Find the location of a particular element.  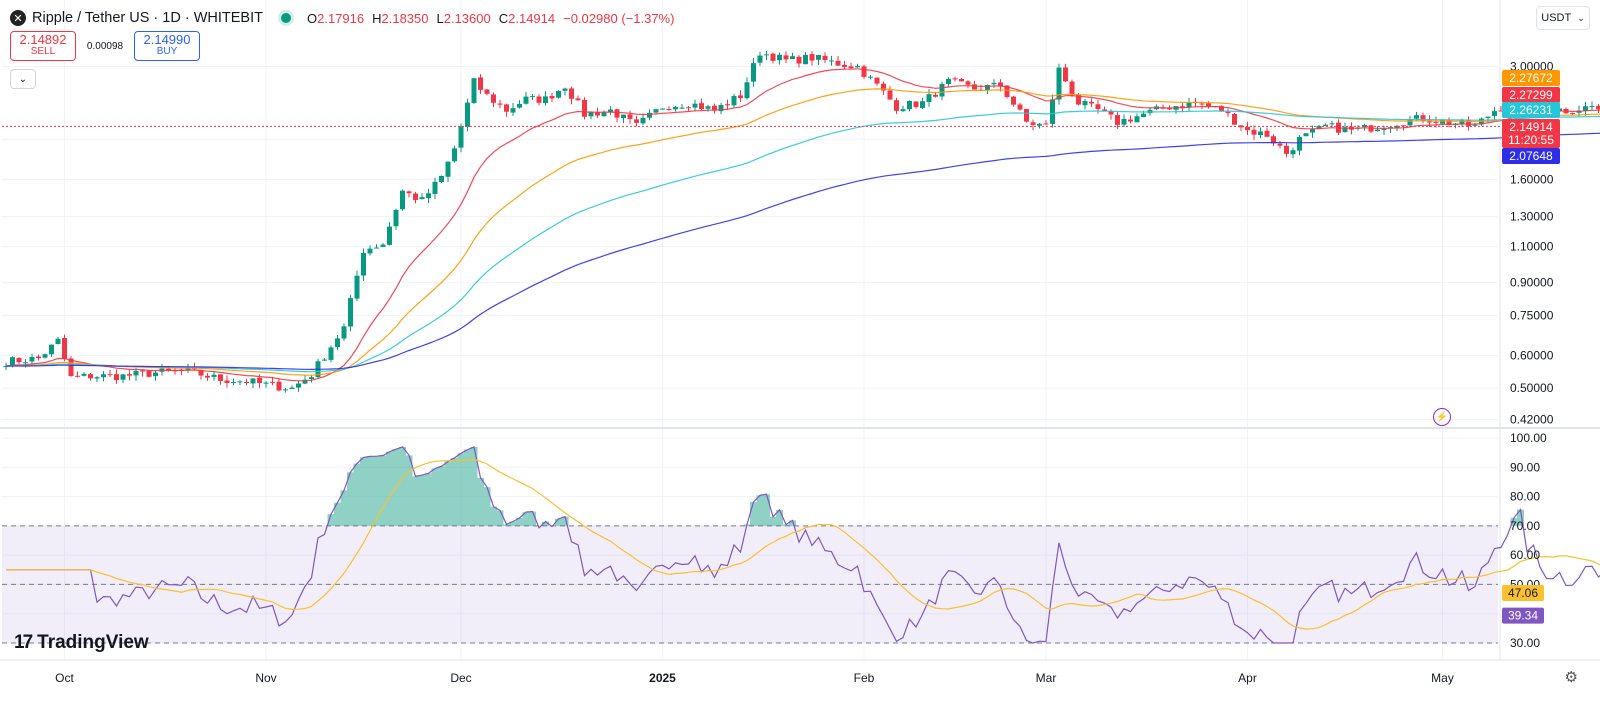

lightning-icon: ⚡ is located at coordinates (1442, 417).